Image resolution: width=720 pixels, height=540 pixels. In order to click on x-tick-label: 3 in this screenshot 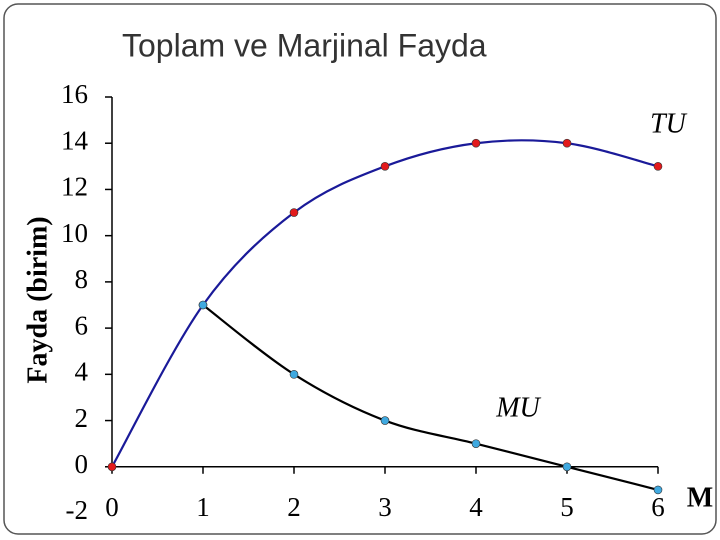, I will do `click(385, 507)`.